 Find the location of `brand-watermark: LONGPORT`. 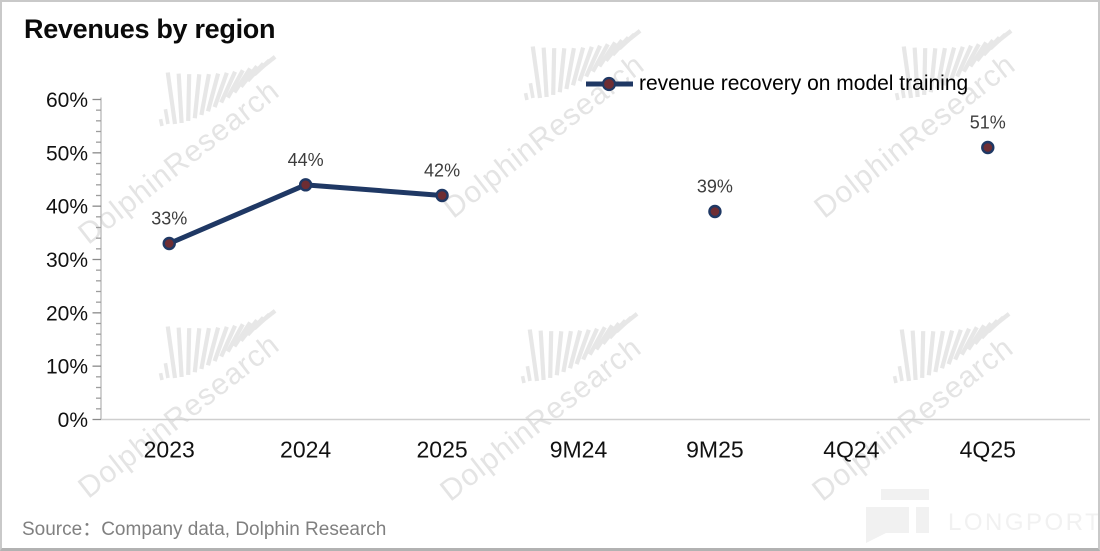

brand-watermark: LONGPORT is located at coordinates (982, 515).